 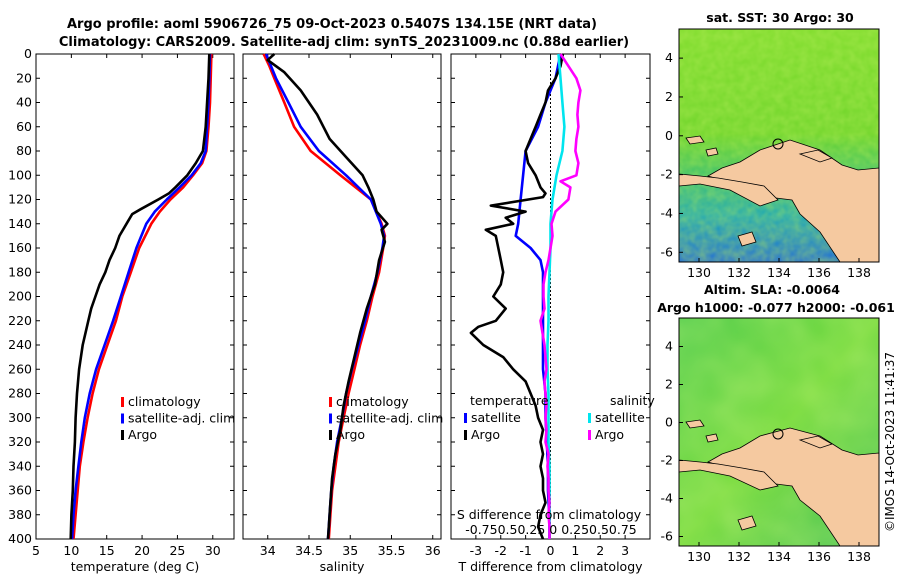 What do you see at coordinates (372, 401) in the screenshot?
I see `legend-label-climatology: climatology` at bounding box center [372, 401].